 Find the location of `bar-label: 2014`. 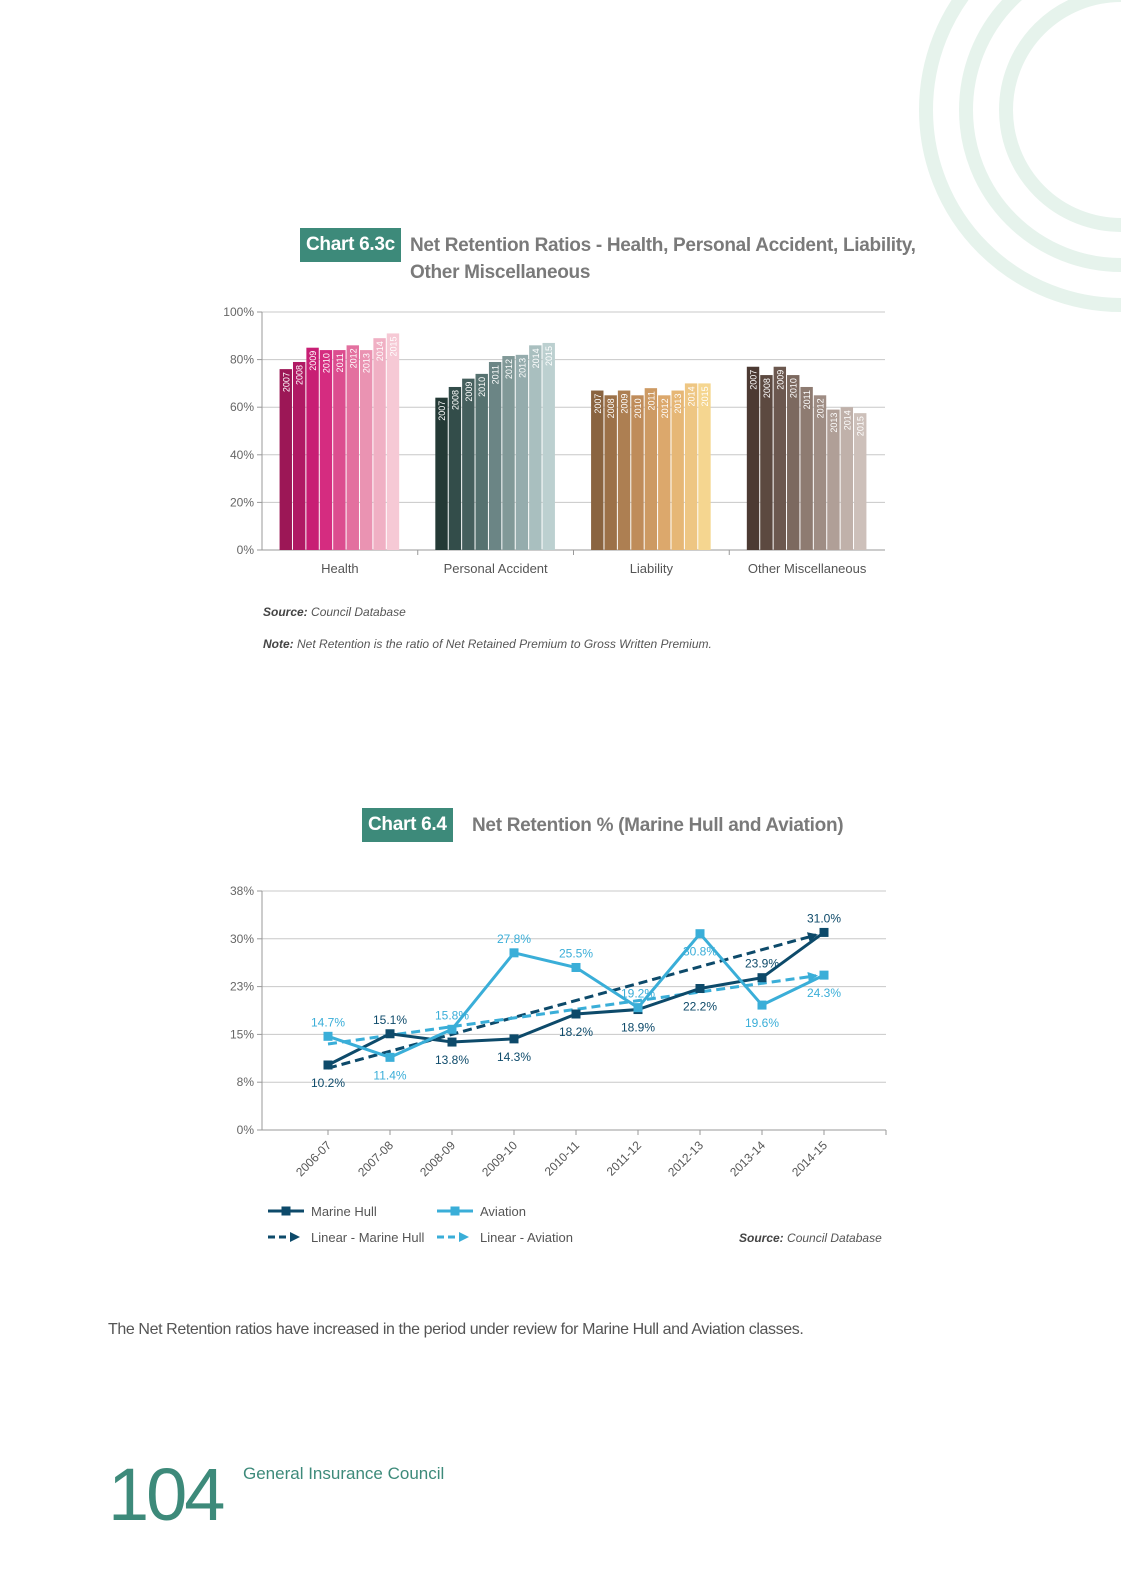

bar-label: 2014 is located at coordinates (847, 420).